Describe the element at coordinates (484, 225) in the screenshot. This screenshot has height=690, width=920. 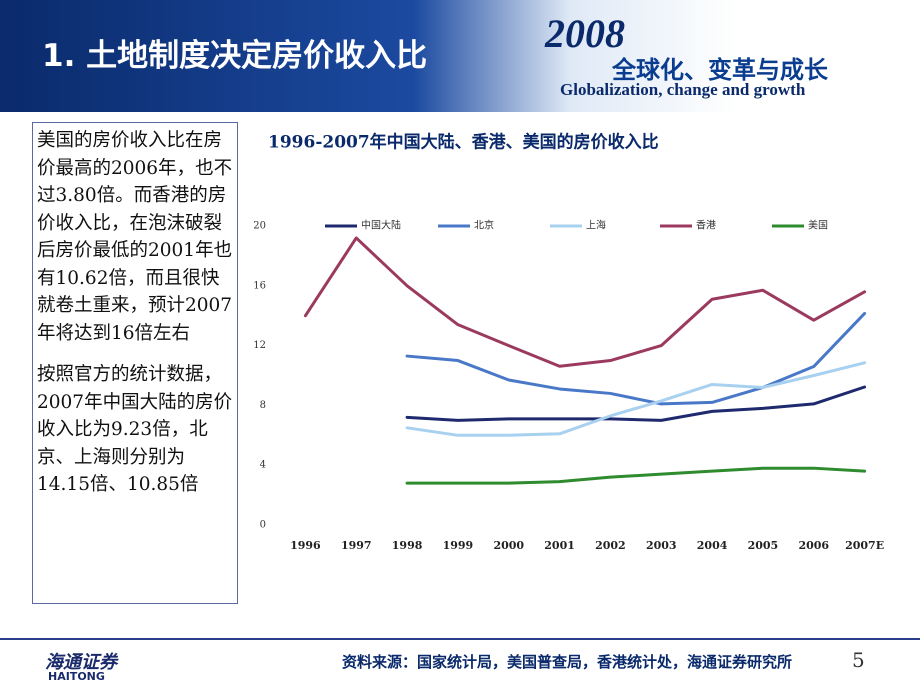
I see `legend-label: 北京` at that location.